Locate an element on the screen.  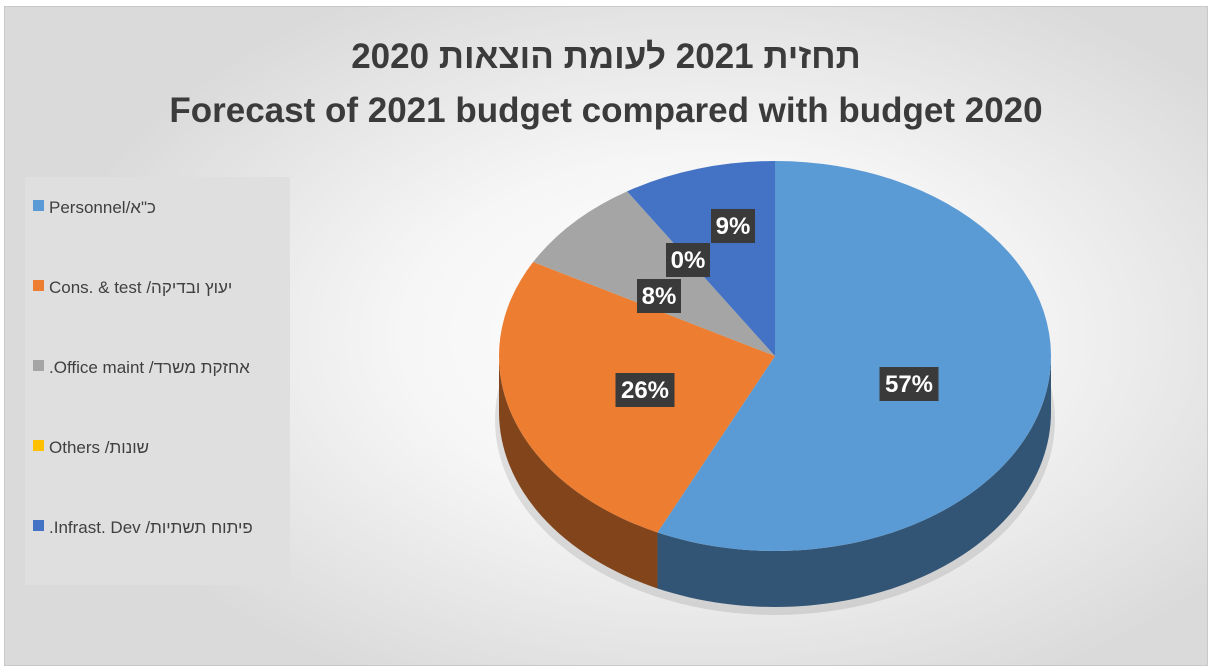
legend-item-consulting: יעוץ ובדיקה/ Cons. & test is located at coordinates (158, 288).